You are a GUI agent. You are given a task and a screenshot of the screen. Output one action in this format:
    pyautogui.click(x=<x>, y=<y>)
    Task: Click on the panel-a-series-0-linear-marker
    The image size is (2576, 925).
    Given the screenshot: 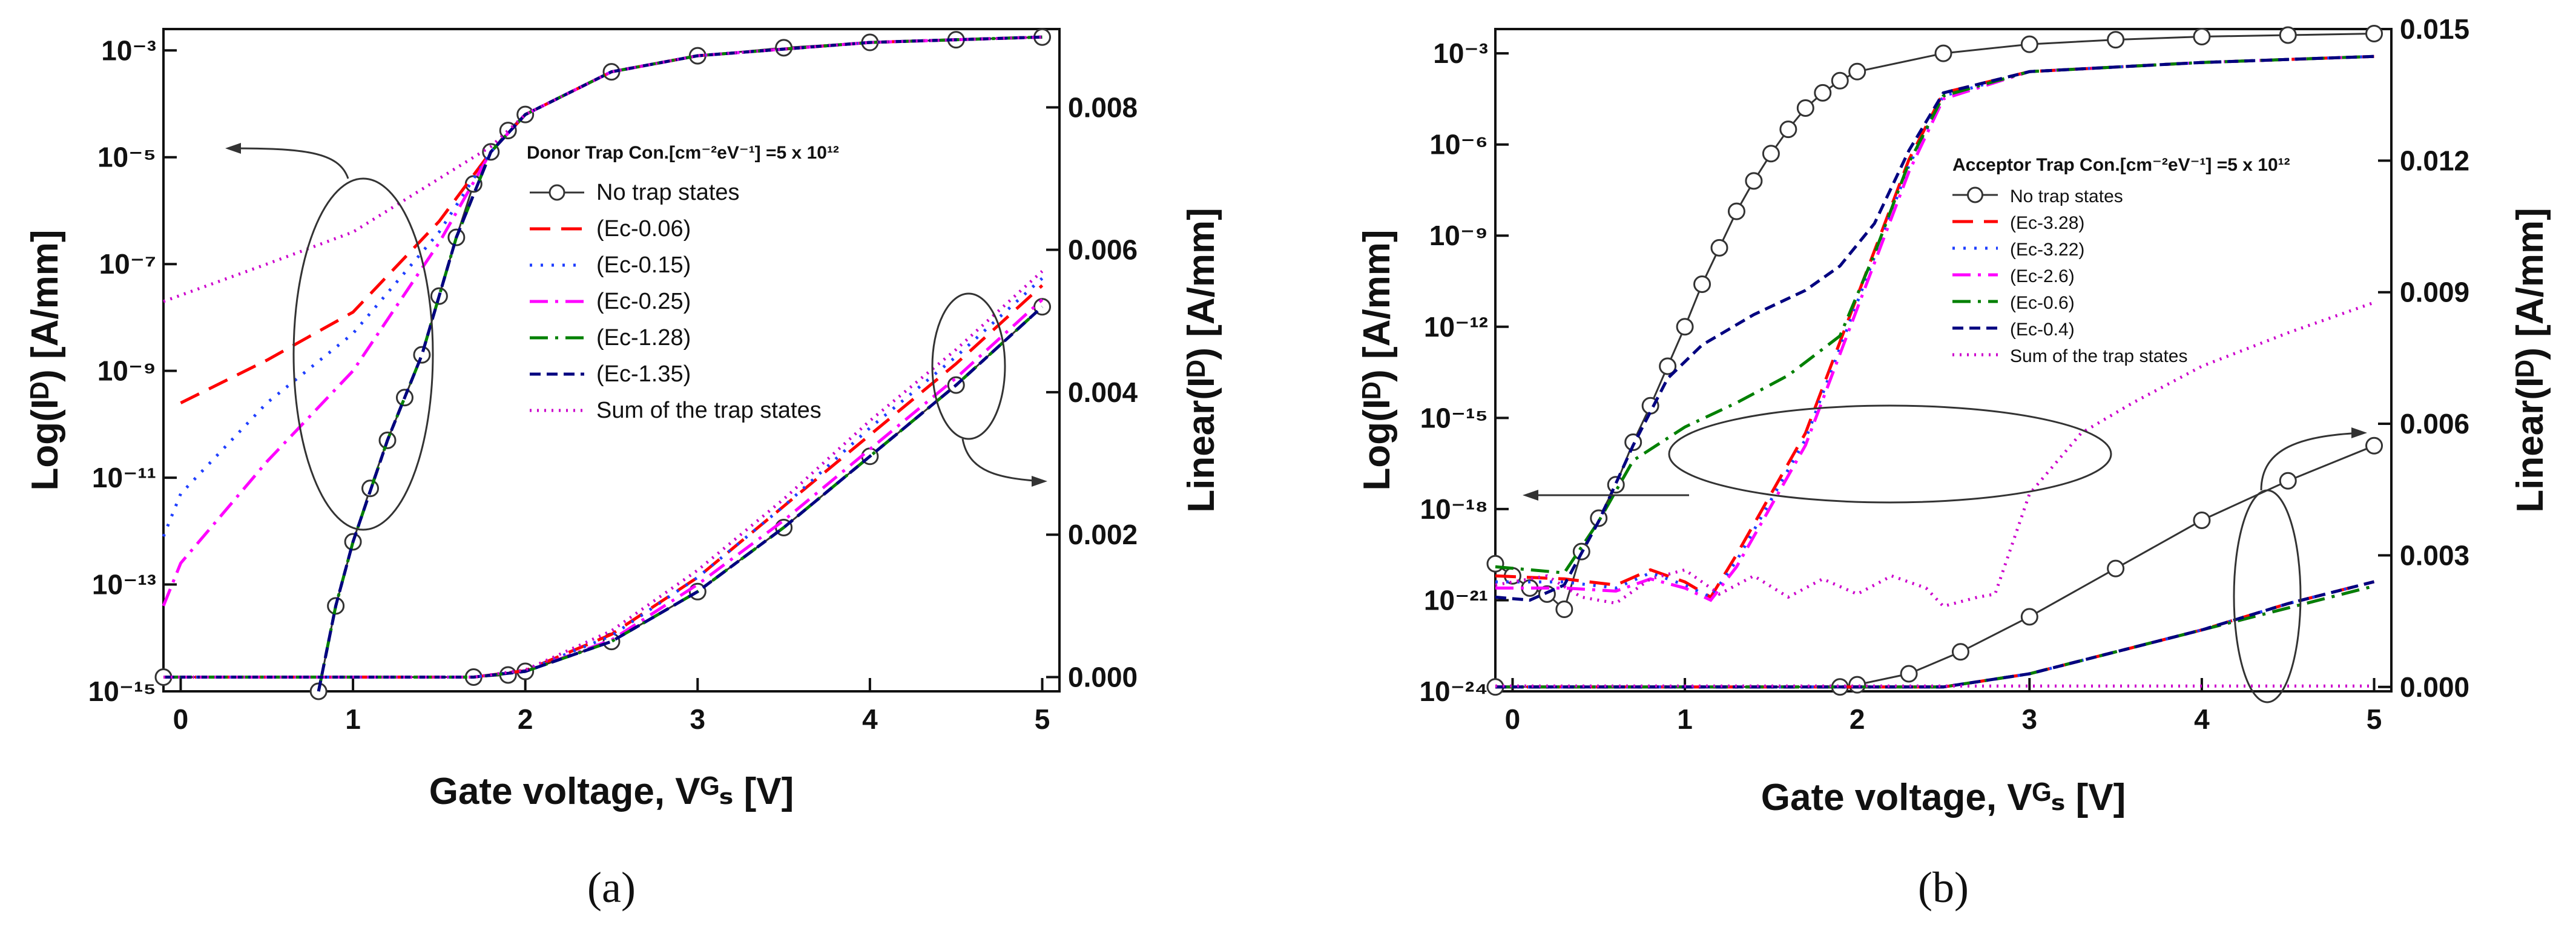 What is the action you would take?
    pyautogui.click(x=1042, y=307)
    